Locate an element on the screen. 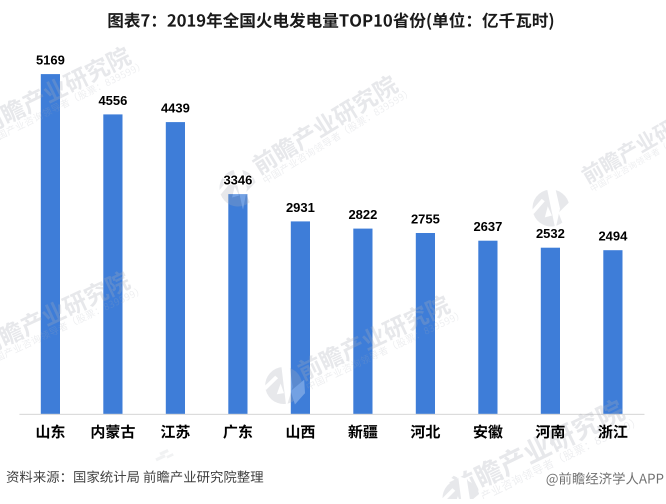 The height and width of the screenshot is (504, 666). svg-text: 5169 is located at coordinates (50, 60).